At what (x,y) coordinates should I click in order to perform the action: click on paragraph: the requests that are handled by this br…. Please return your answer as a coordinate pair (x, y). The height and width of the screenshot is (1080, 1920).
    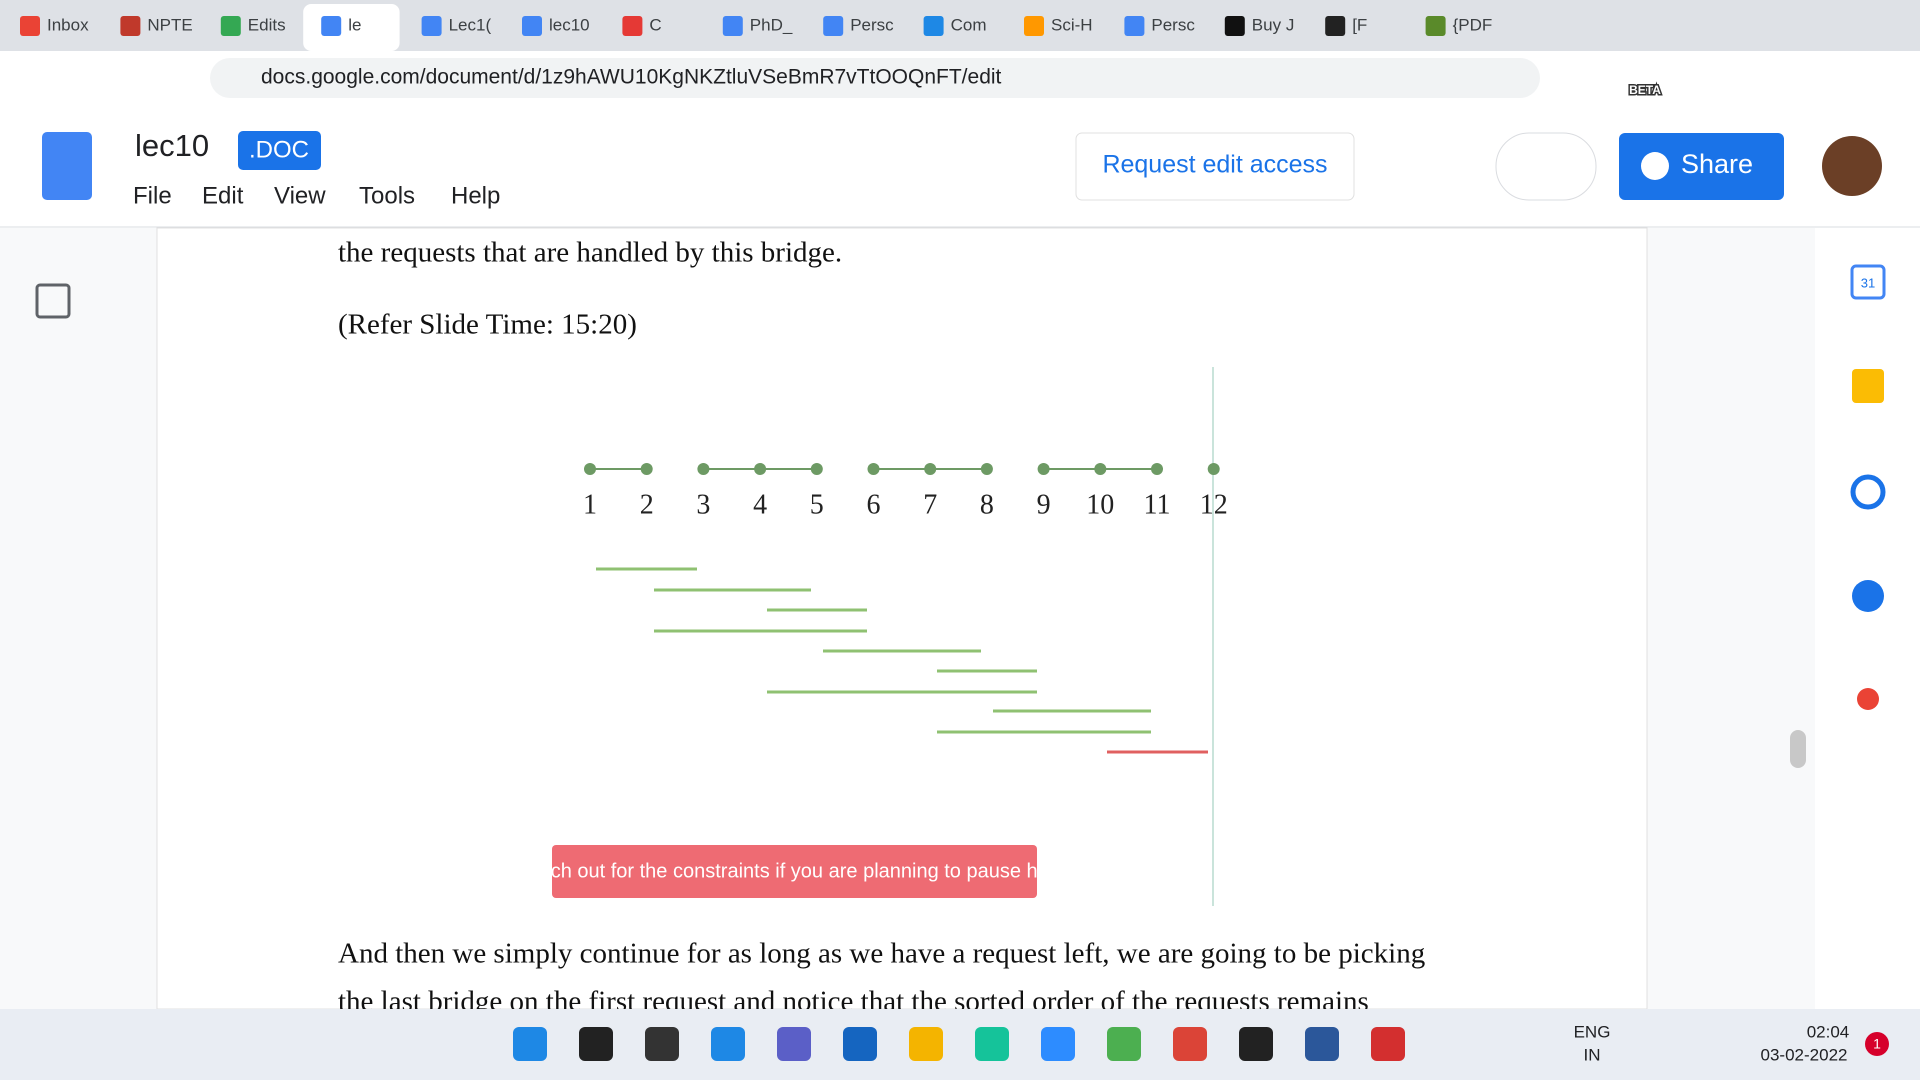
    Looking at the image, I should click on (590, 253).